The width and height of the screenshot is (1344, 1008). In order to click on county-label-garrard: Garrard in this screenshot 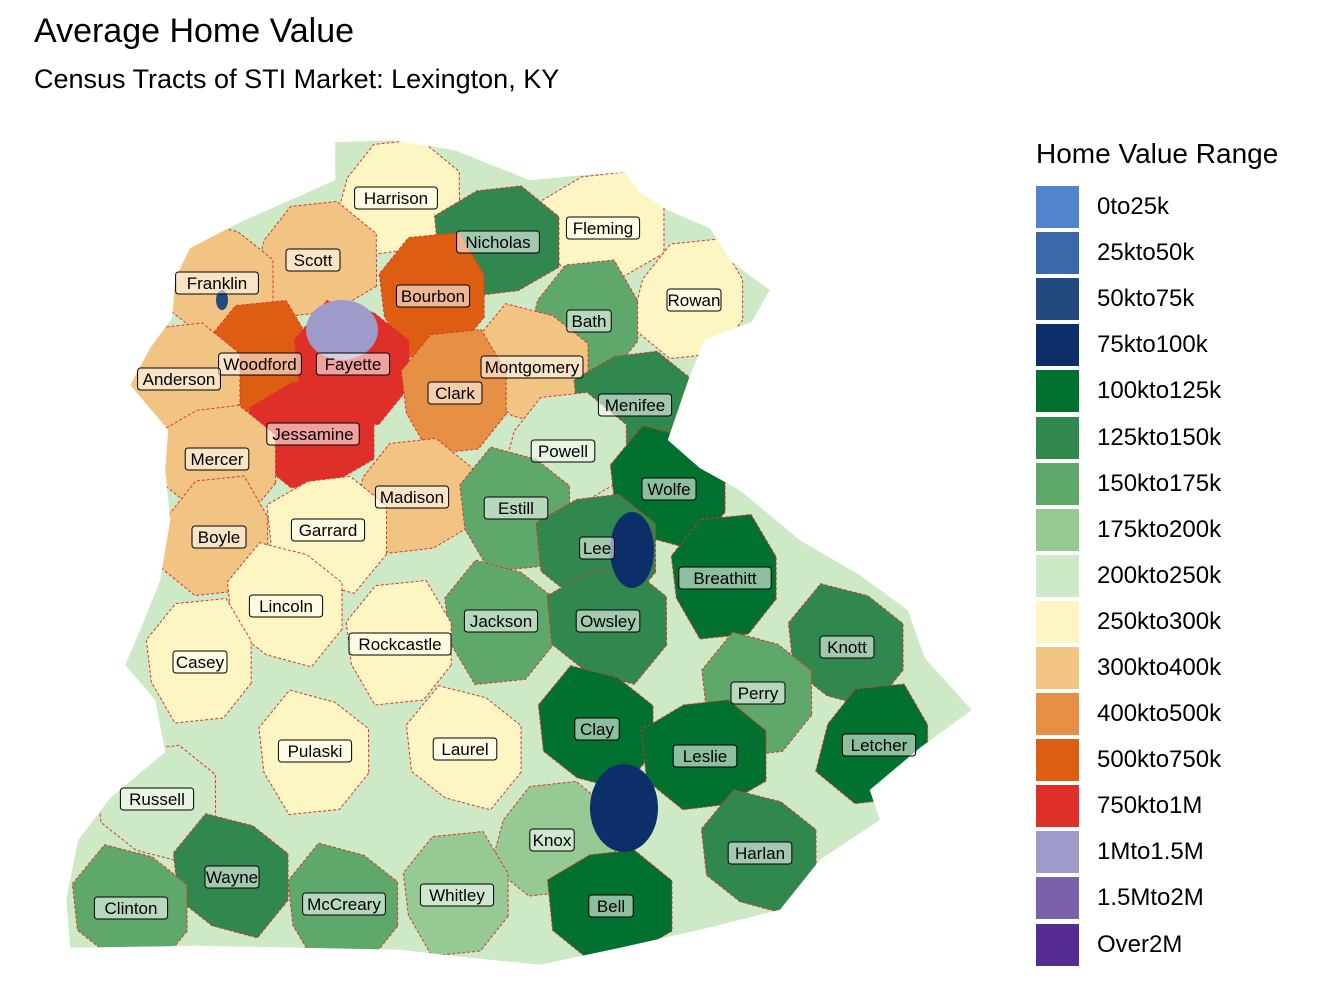, I will do `click(328, 530)`.